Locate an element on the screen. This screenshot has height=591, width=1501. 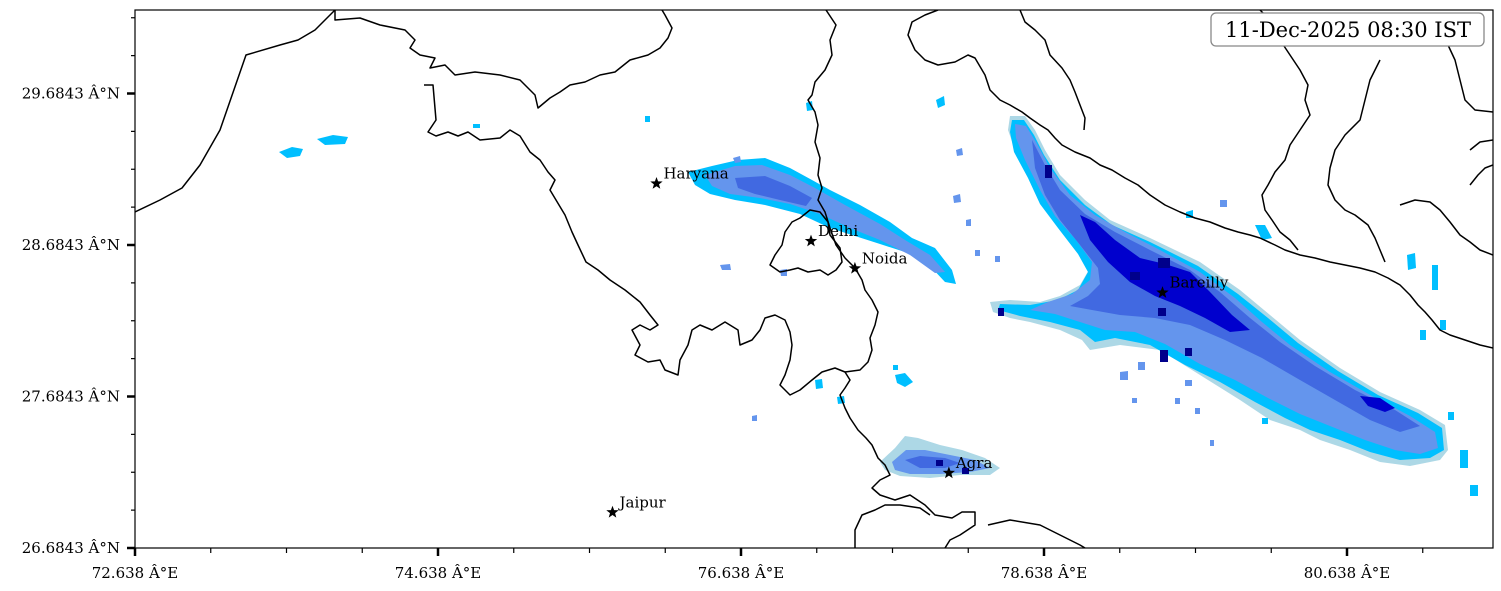
x-tick-label: 76.638 Â°E is located at coordinates (741, 573).